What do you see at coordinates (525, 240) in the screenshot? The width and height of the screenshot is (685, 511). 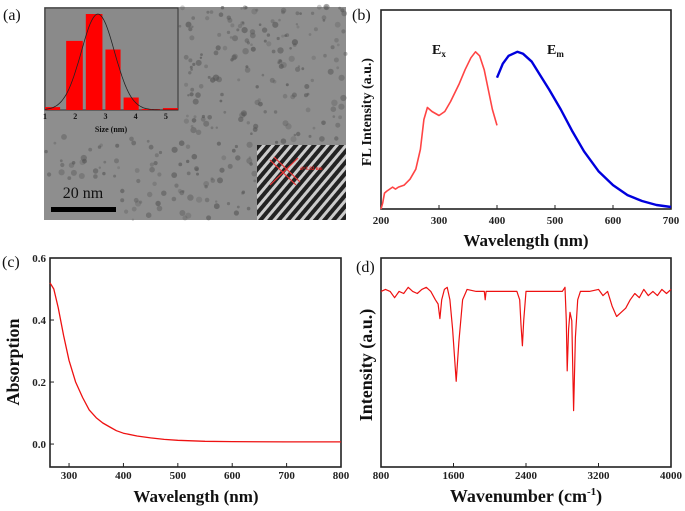 I see `b-xlabel: Wavelength (nm)` at bounding box center [525, 240].